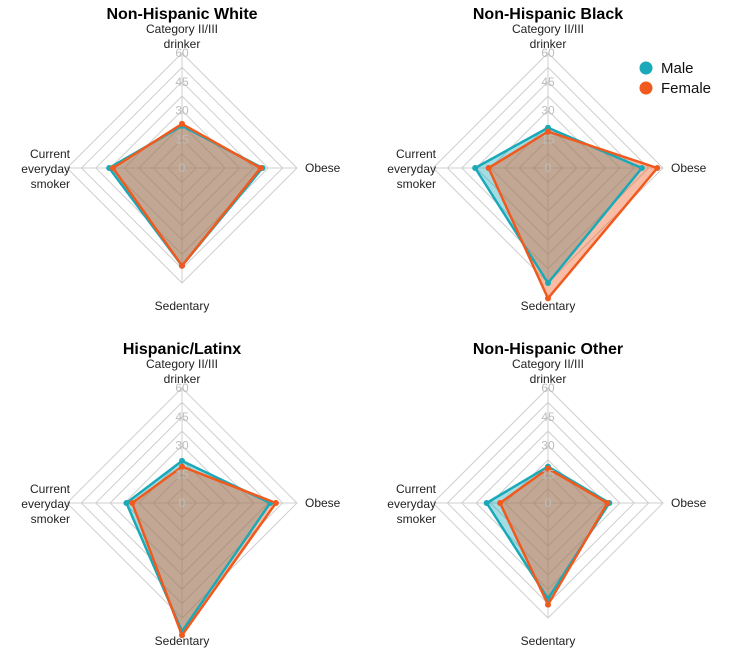  Describe the element at coordinates (686, 88) in the screenshot. I see `legend-label-female: Female` at that location.